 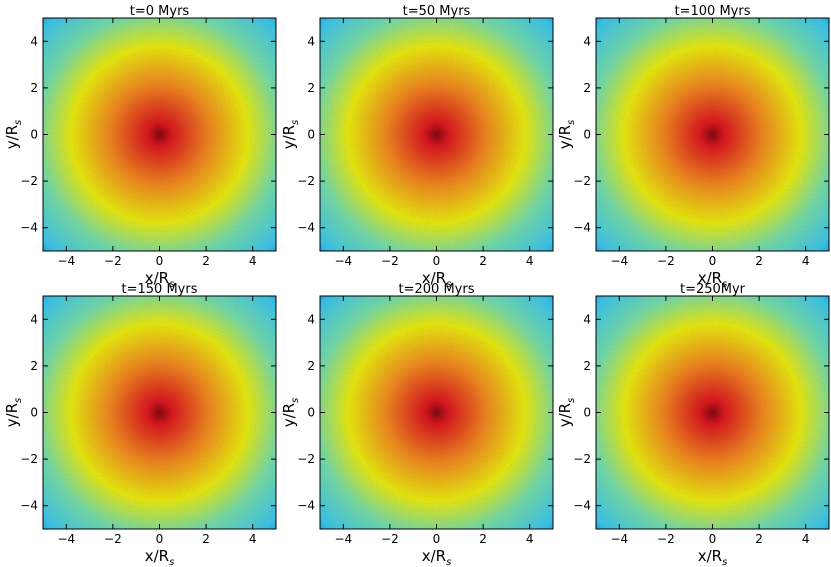 What do you see at coordinates (713, 11) in the screenshot?
I see `panel-title: t=100 Myrs` at bounding box center [713, 11].